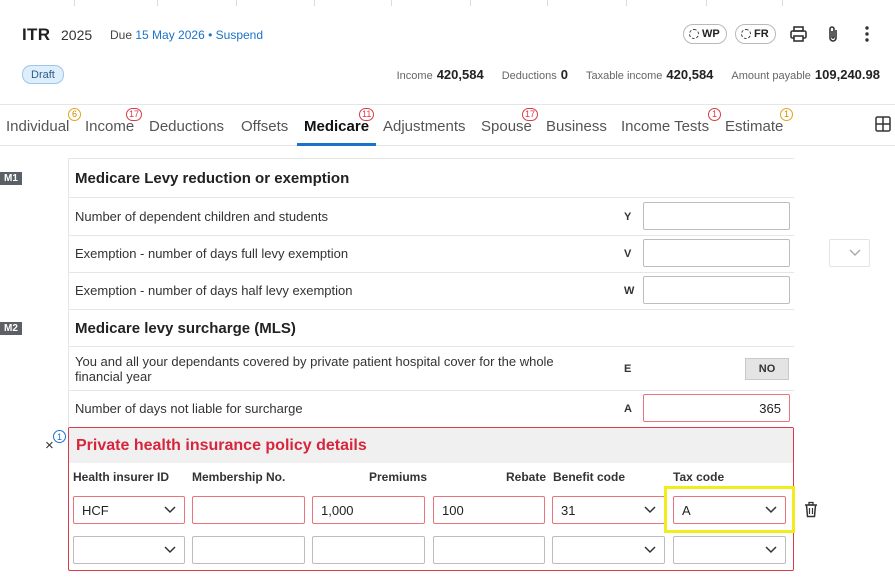 Image resolution: width=895 pixels, height=582 pixels. I want to click on days-not-liable-label: Number of days not liable for surcharge, so click(189, 408).